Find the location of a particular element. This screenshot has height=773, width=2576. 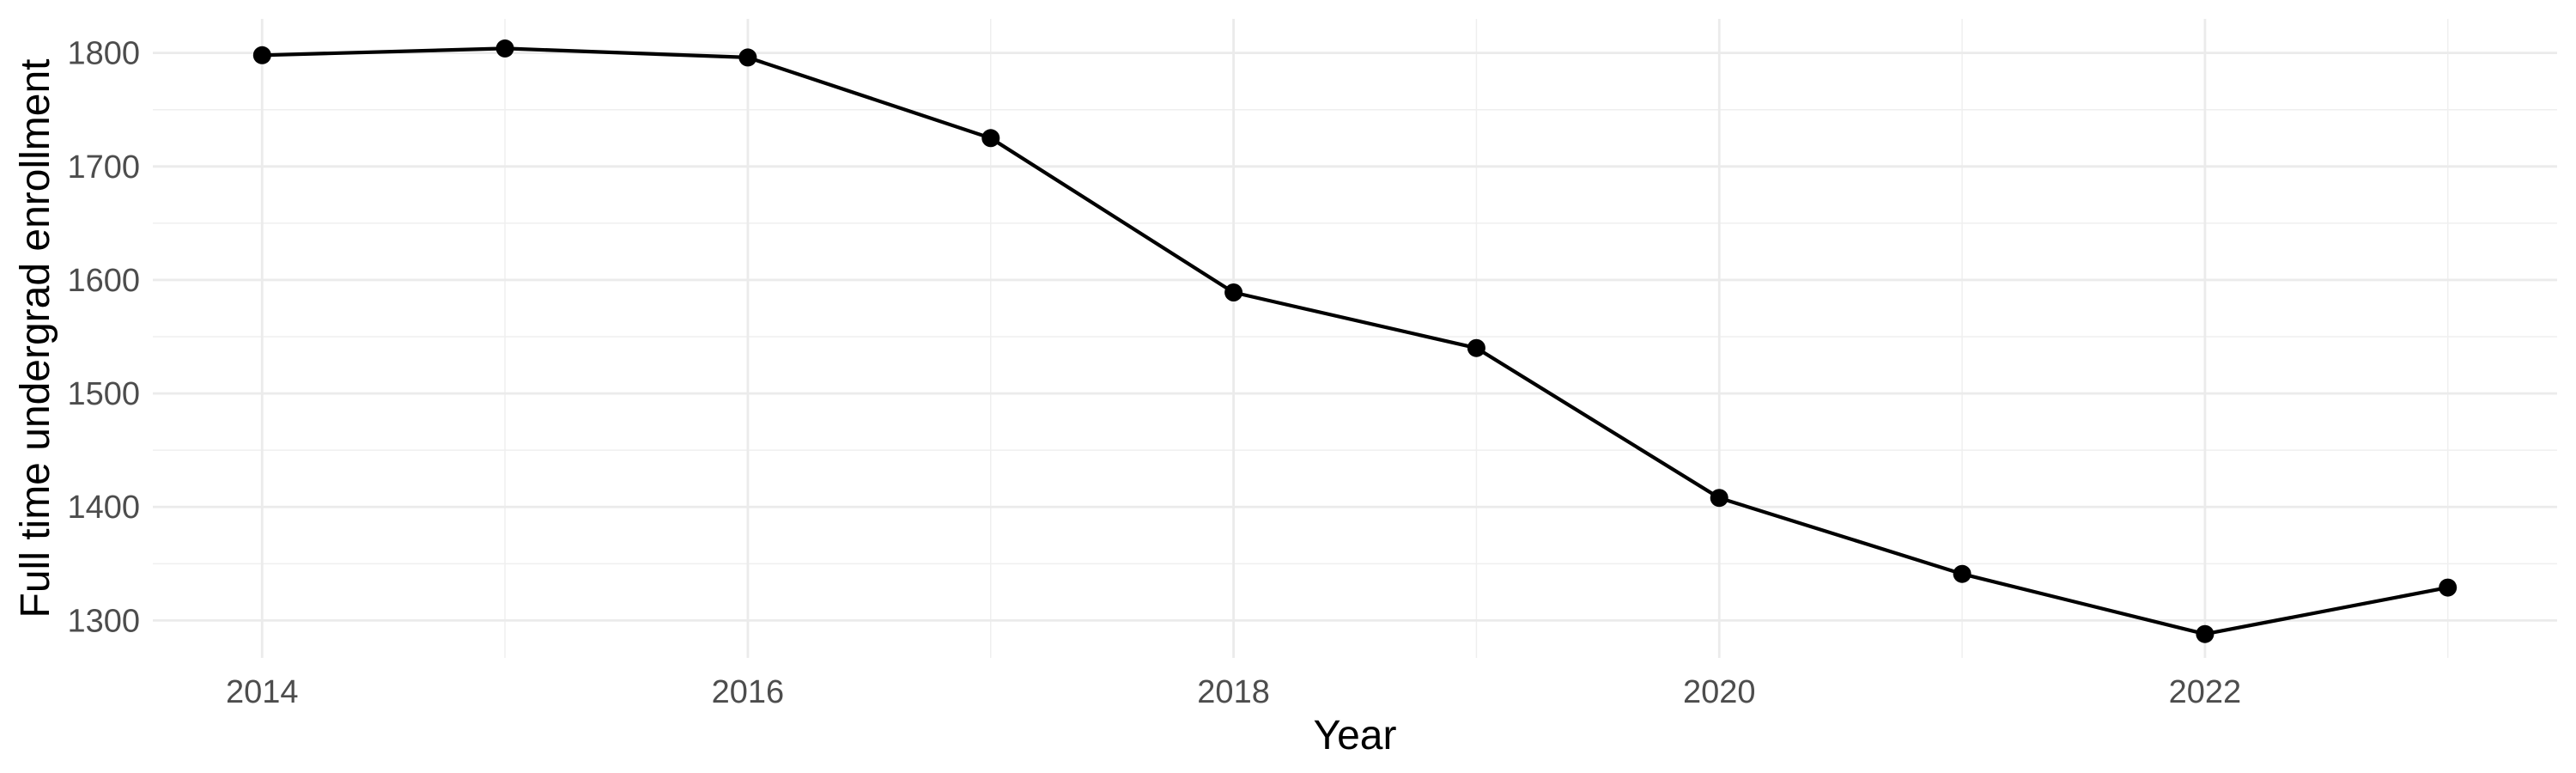

data-point-2015 is located at coordinates (505, 48).